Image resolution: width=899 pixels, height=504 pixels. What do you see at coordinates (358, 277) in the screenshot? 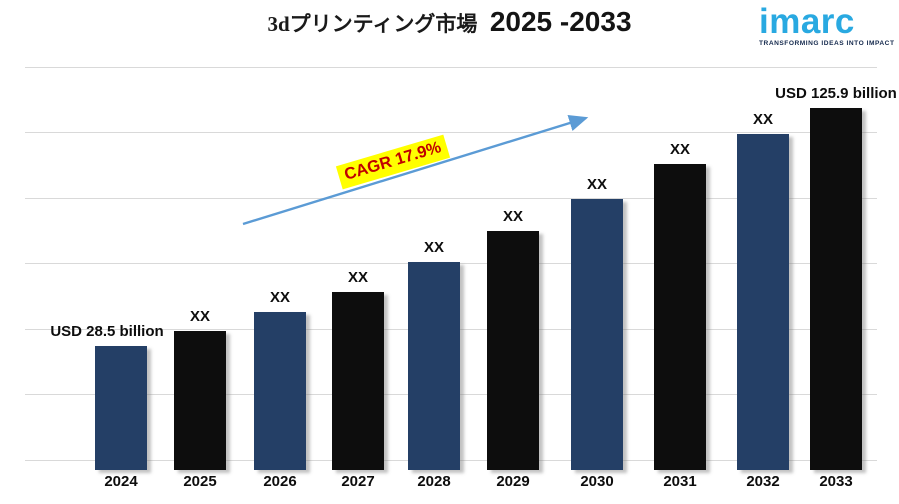
I see `bar-value-label-2027: XX` at bounding box center [358, 277].